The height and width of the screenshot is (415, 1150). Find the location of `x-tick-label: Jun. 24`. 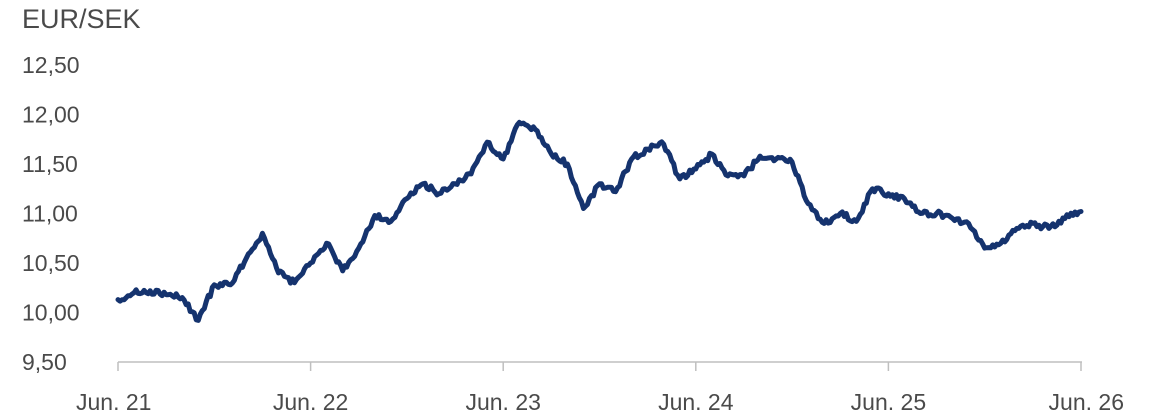

x-tick-label: Jun. 24 is located at coordinates (696, 402).